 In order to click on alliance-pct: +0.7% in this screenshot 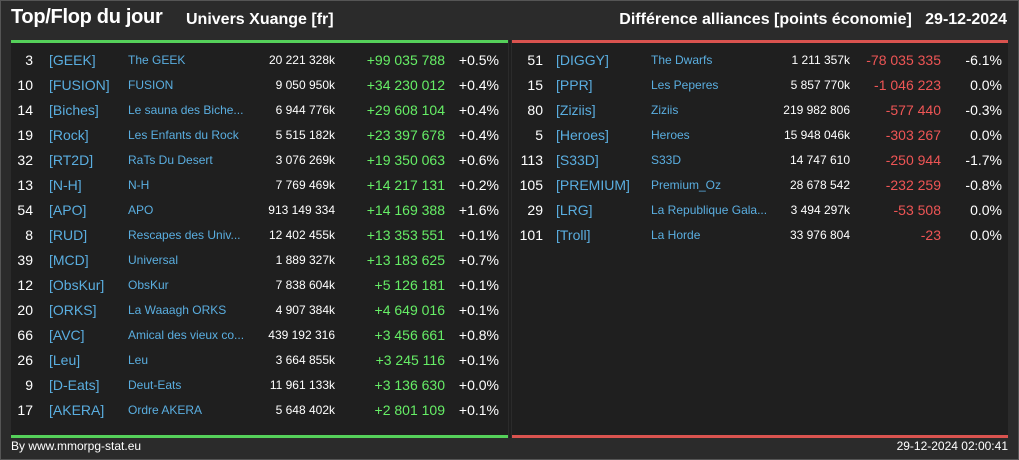, I will do `click(478, 260)`.